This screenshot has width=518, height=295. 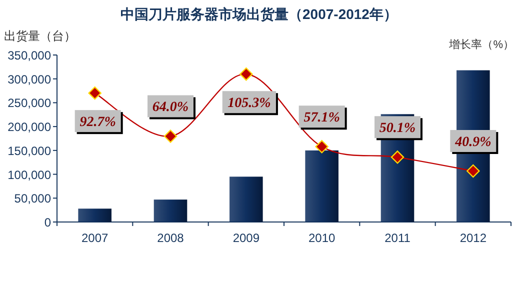 What do you see at coordinates (249, 104) in the screenshot?
I see `data-label: 105.3%` at bounding box center [249, 104].